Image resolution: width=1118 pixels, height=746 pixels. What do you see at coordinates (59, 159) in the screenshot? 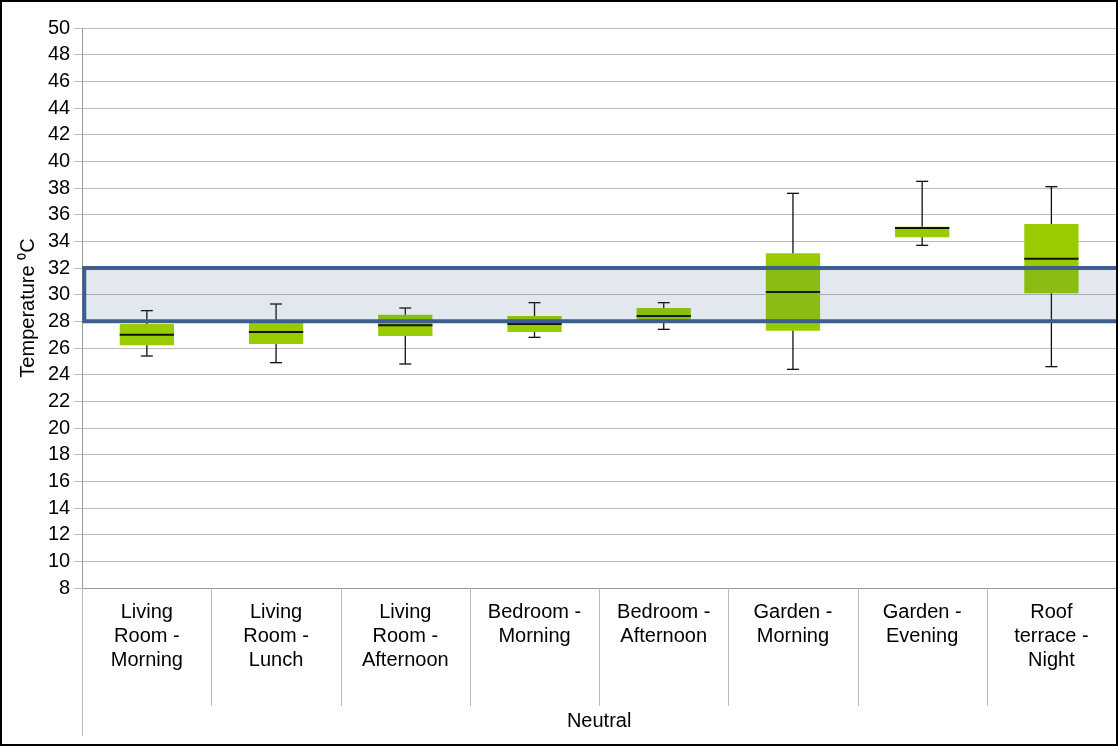
I see `y-tick-label: 40` at bounding box center [59, 159].